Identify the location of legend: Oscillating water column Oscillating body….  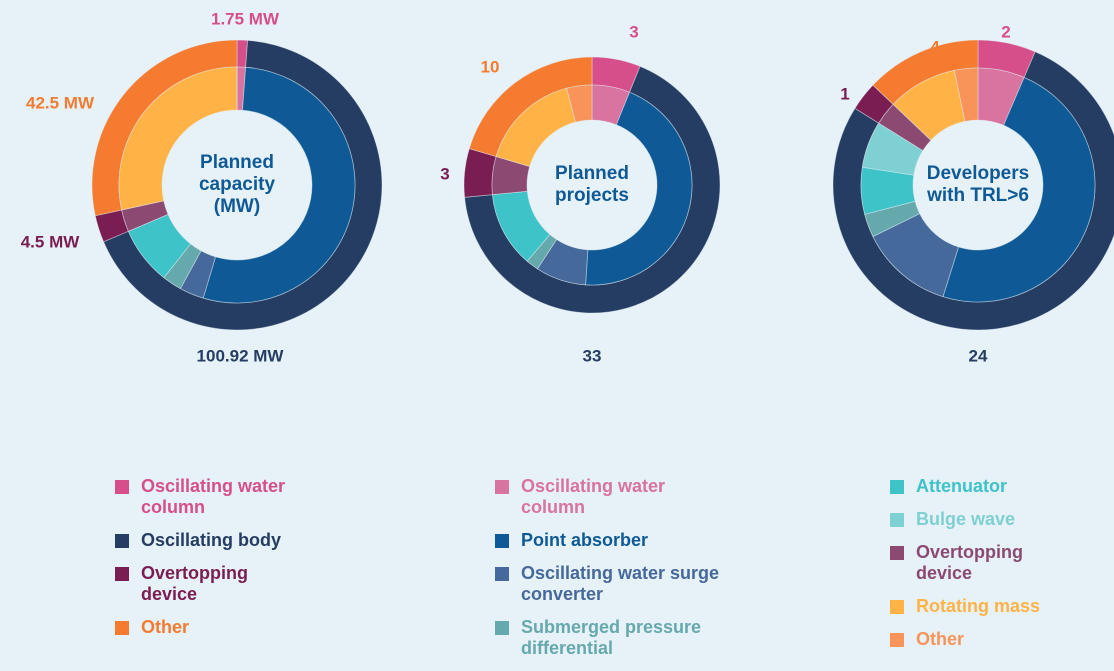
(238, 563).